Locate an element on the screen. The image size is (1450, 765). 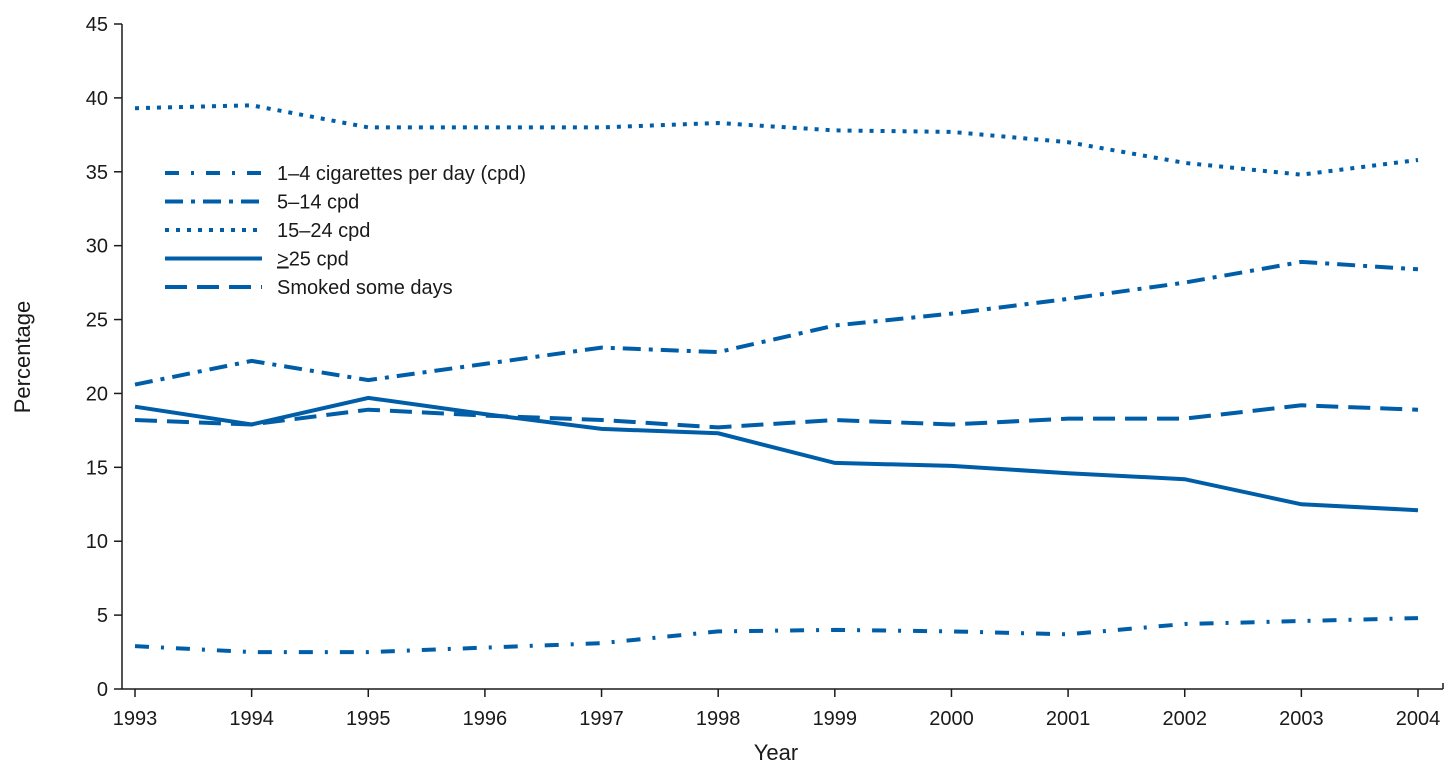
y-tick-label: 25 is located at coordinates (97, 321).